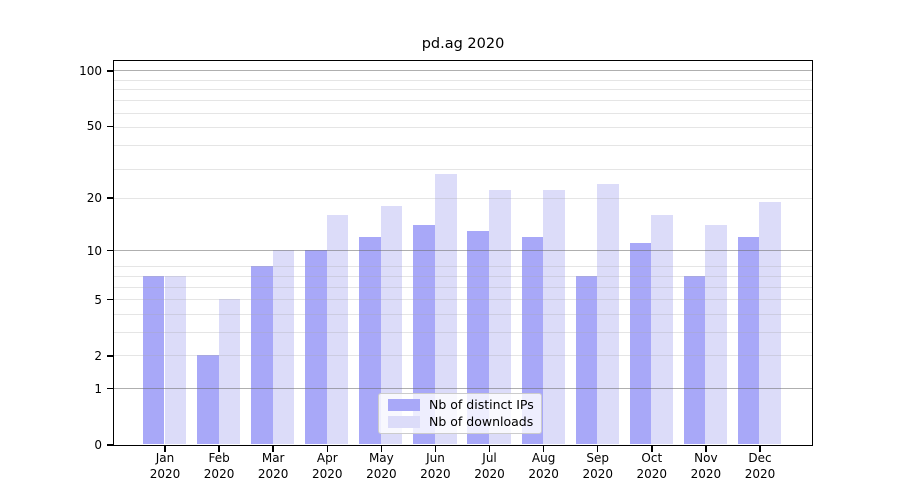 The height and width of the screenshot is (500, 900). What do you see at coordinates (98, 299) in the screenshot?
I see `y-axis-label: 5` at bounding box center [98, 299].